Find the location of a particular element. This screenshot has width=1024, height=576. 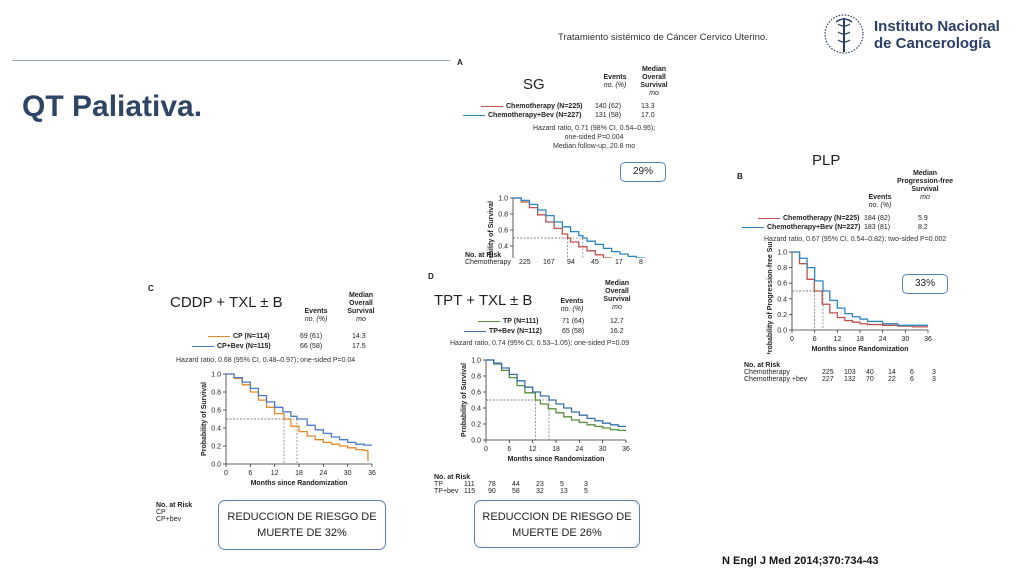

x-tick-label: 0 is located at coordinates (486, 449).